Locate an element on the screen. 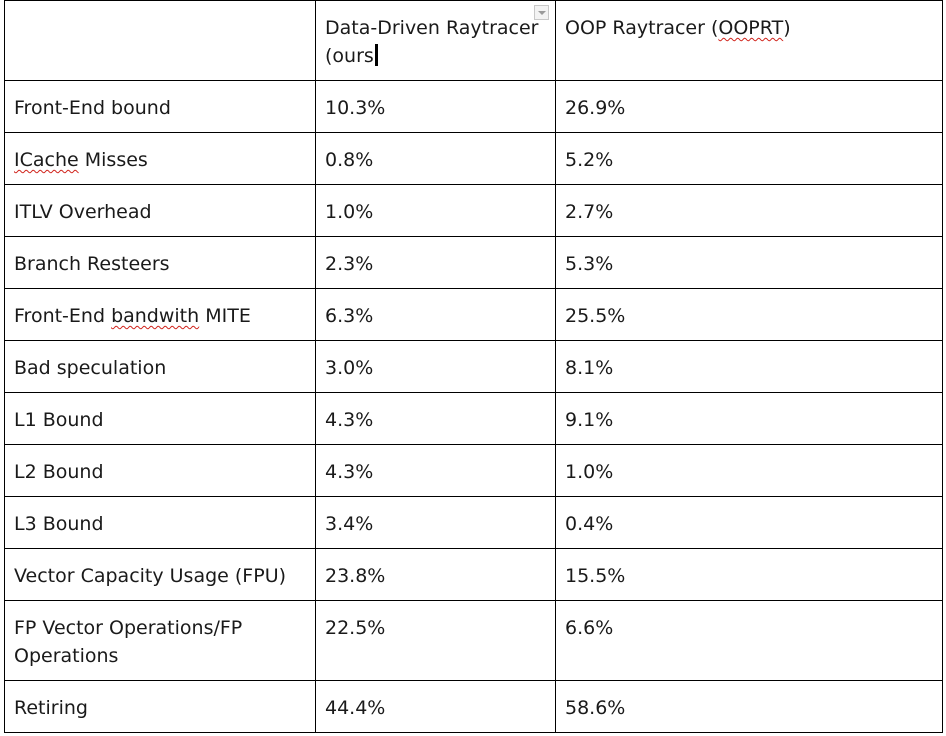 The image size is (946, 736). value-ours: 1.0% is located at coordinates (435, 210).